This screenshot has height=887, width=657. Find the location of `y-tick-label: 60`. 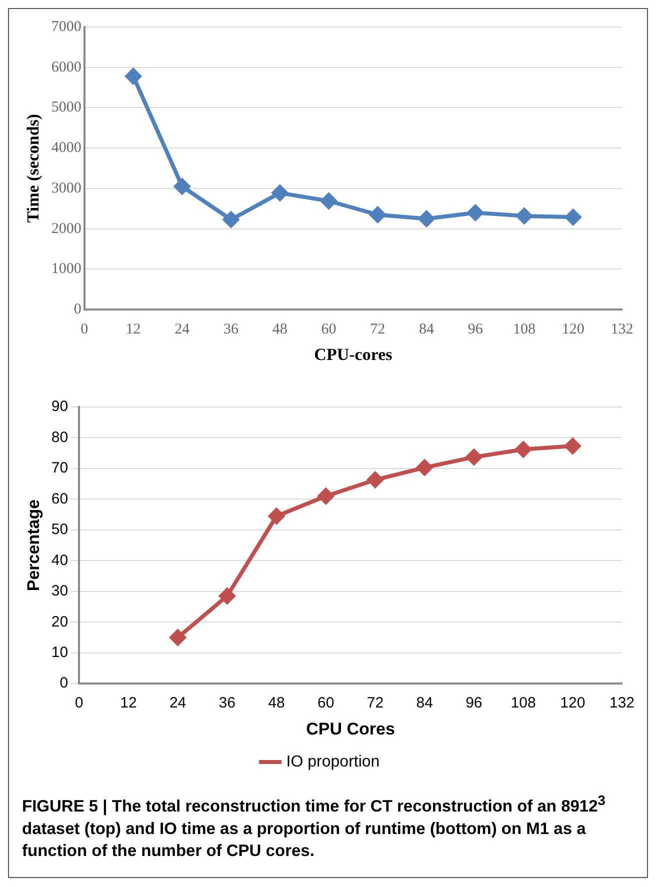

y-tick-label: 60 is located at coordinates (59, 499).